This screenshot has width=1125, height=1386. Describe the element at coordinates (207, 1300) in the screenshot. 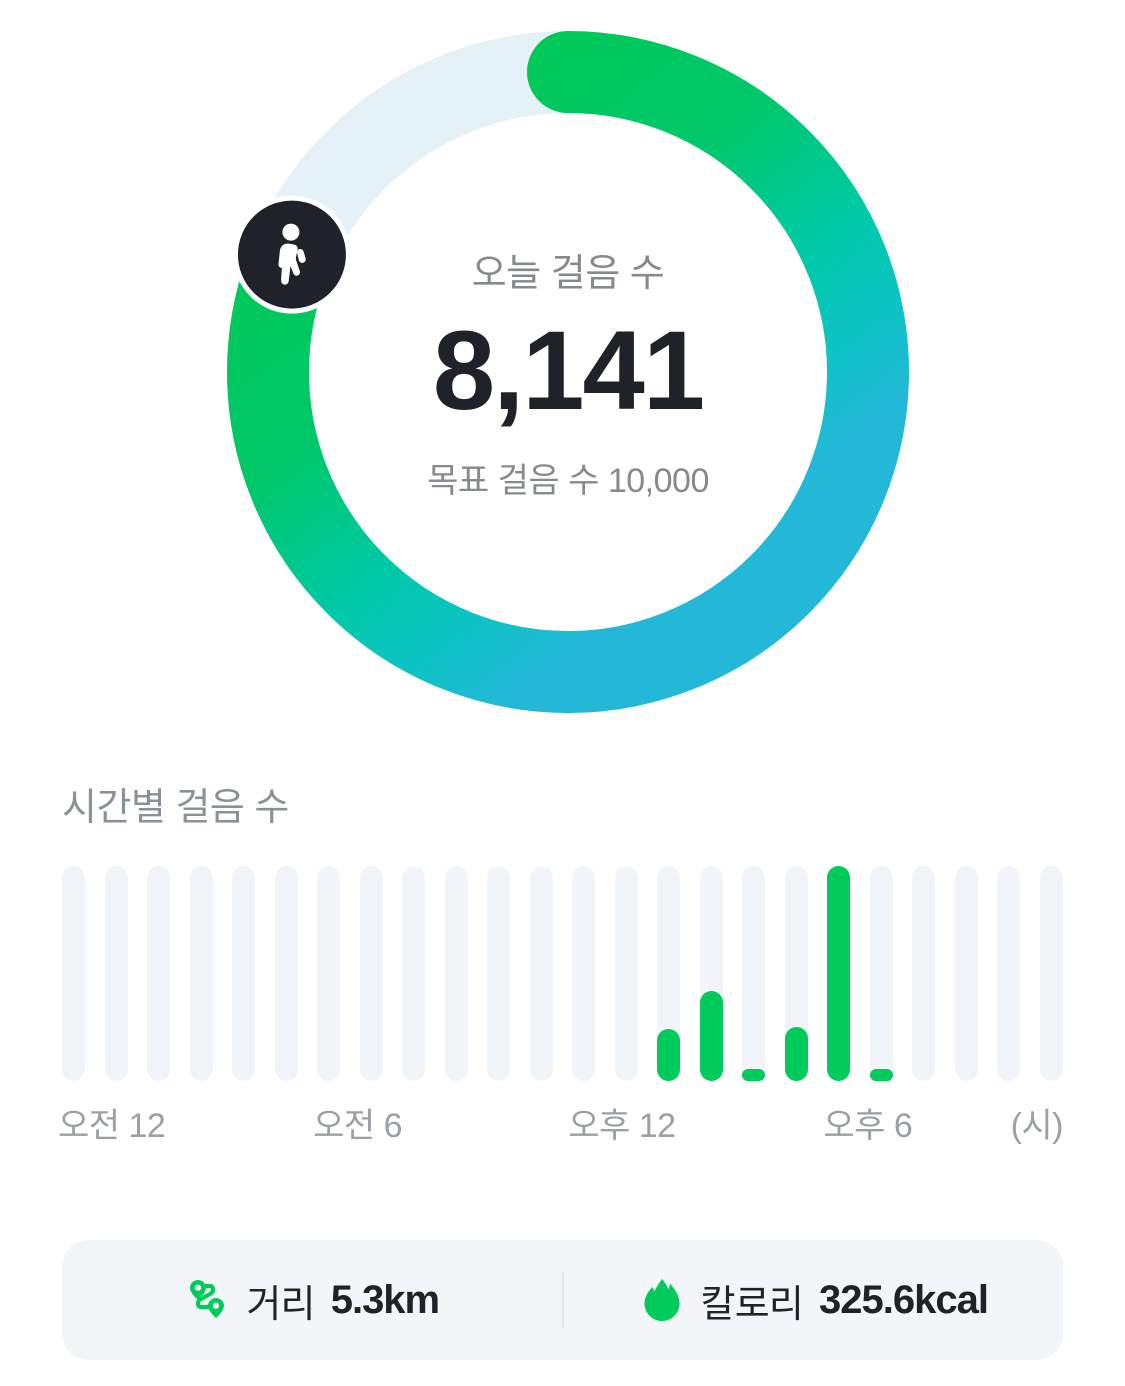

I see `route-pin-icon` at that location.